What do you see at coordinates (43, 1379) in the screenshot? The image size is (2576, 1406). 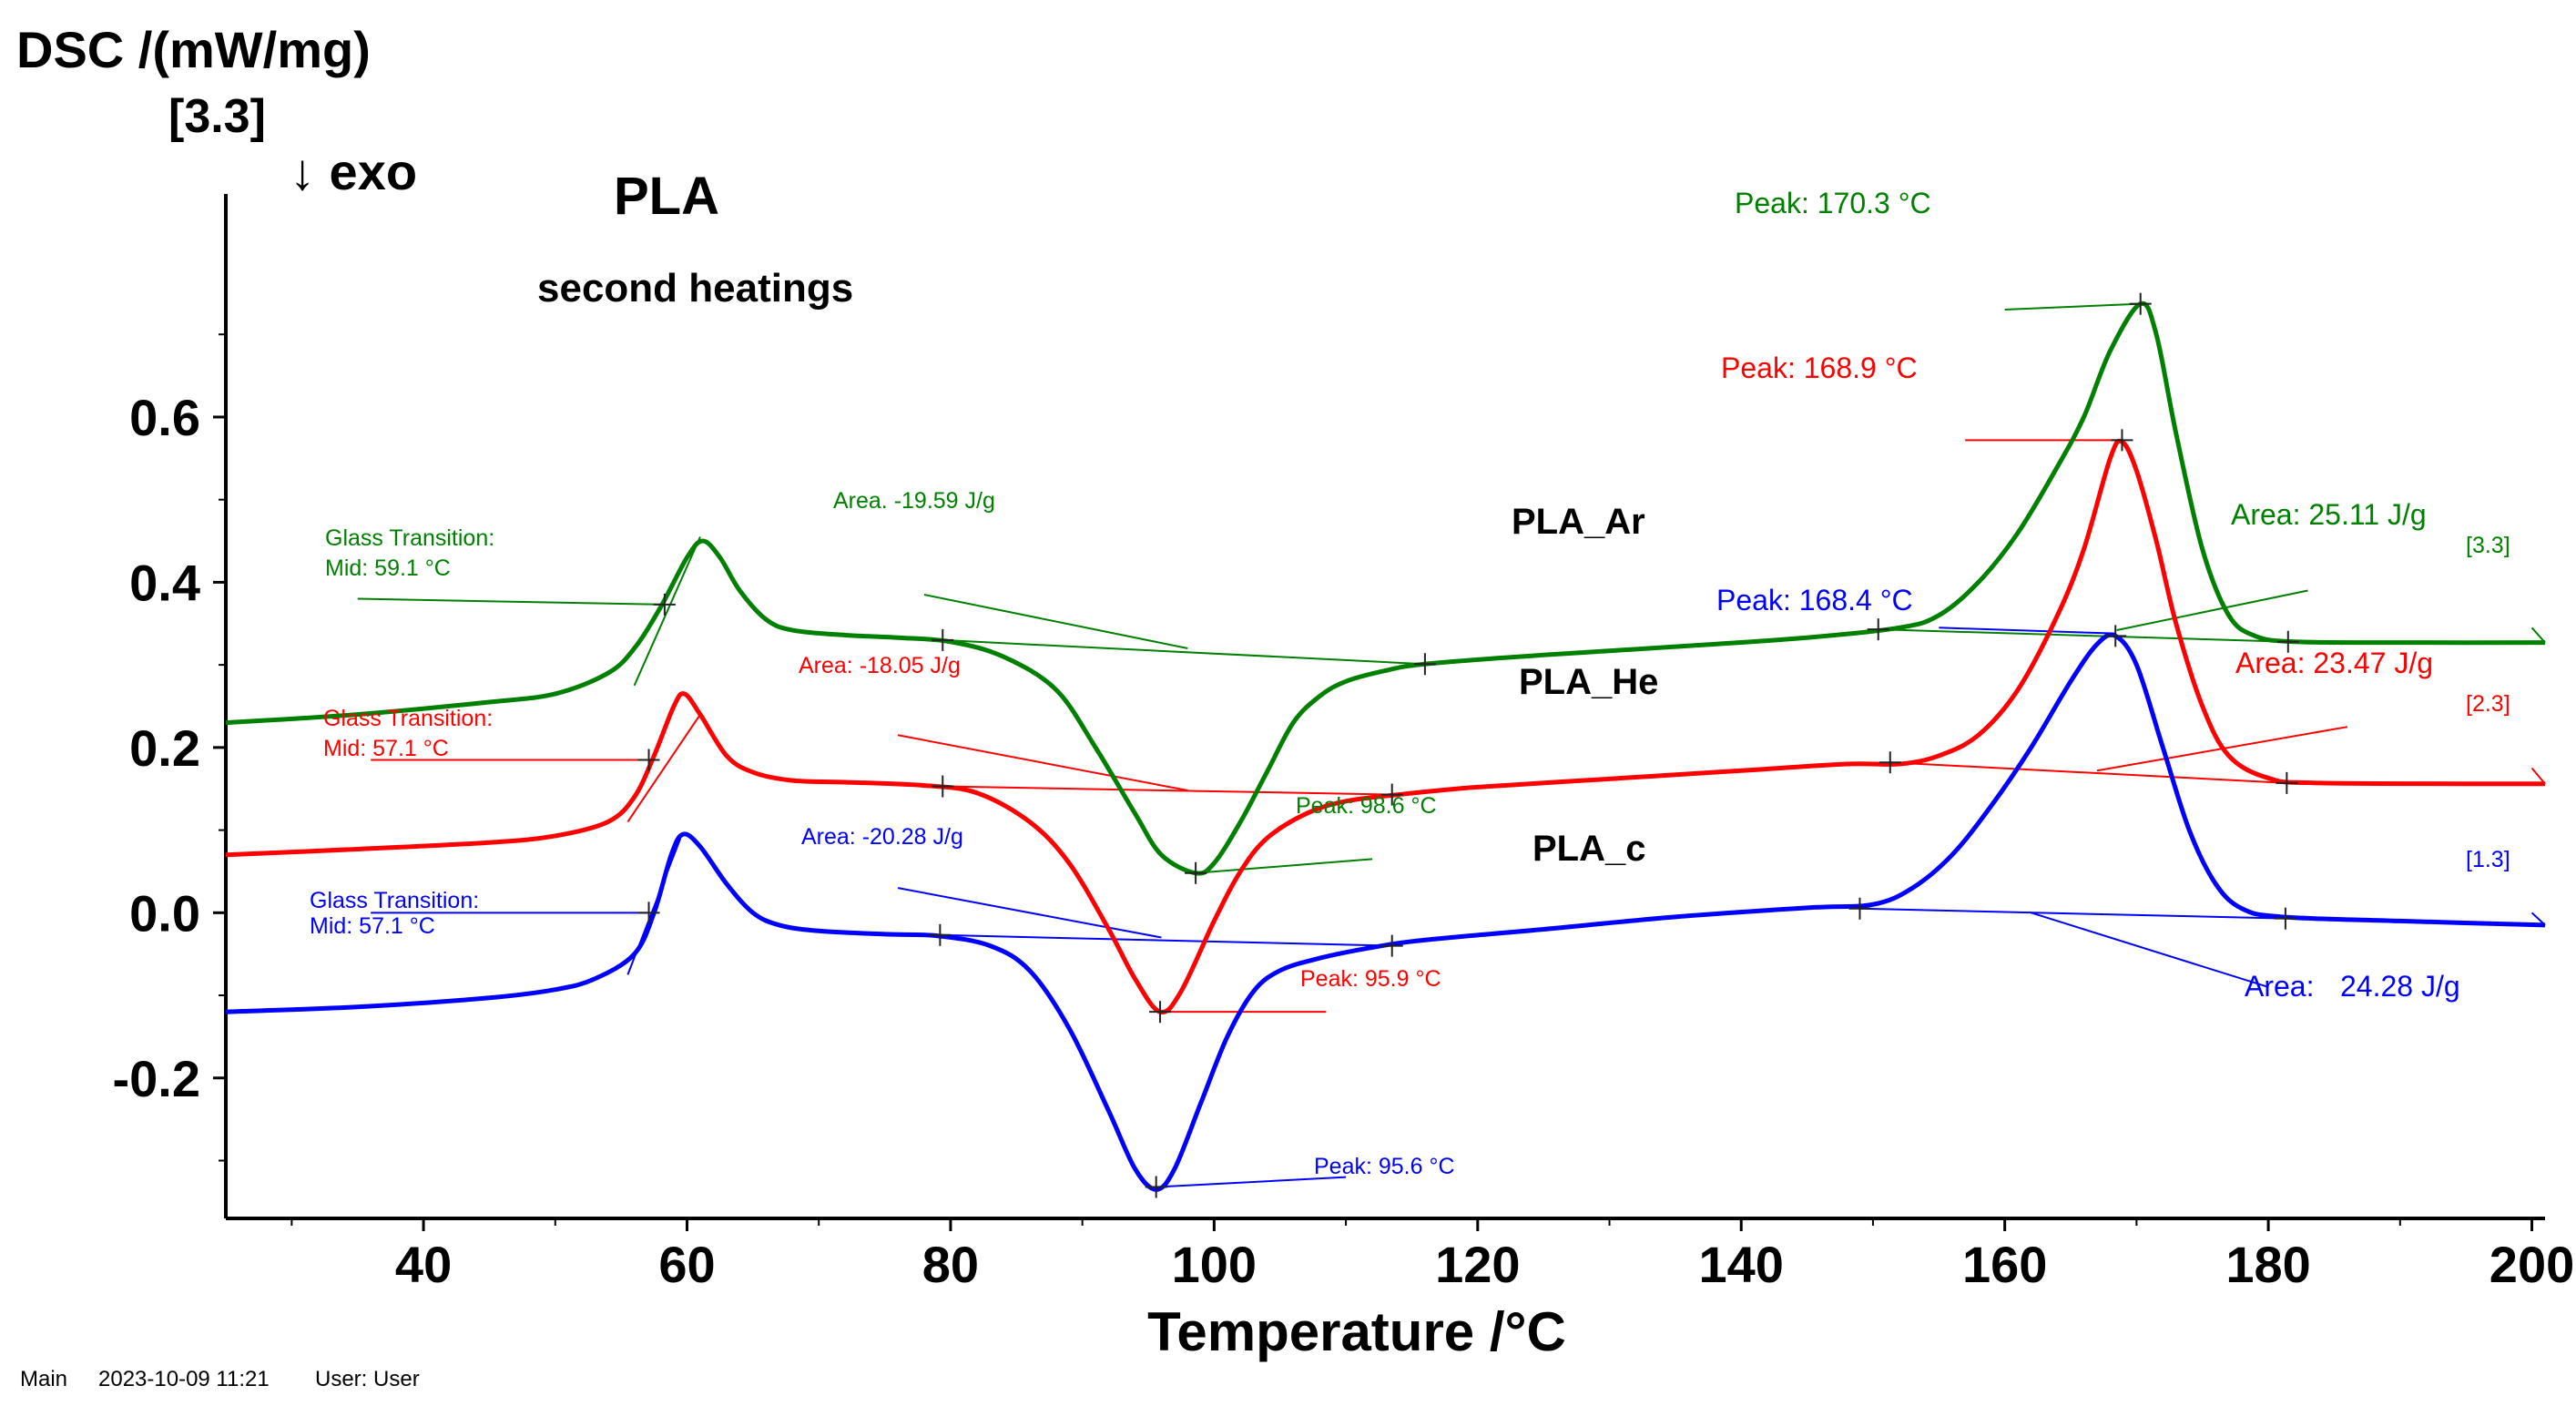 I see `footer-window: Main` at bounding box center [43, 1379].